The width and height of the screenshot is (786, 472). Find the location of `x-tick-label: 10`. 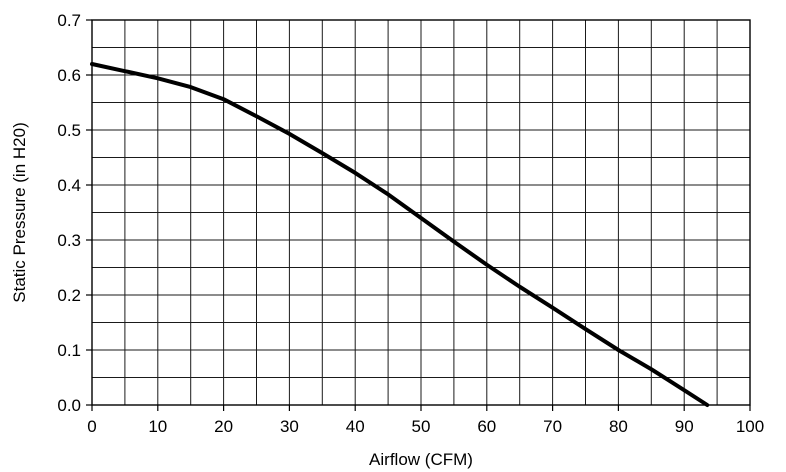

x-tick-label: 10 is located at coordinates (157, 426).